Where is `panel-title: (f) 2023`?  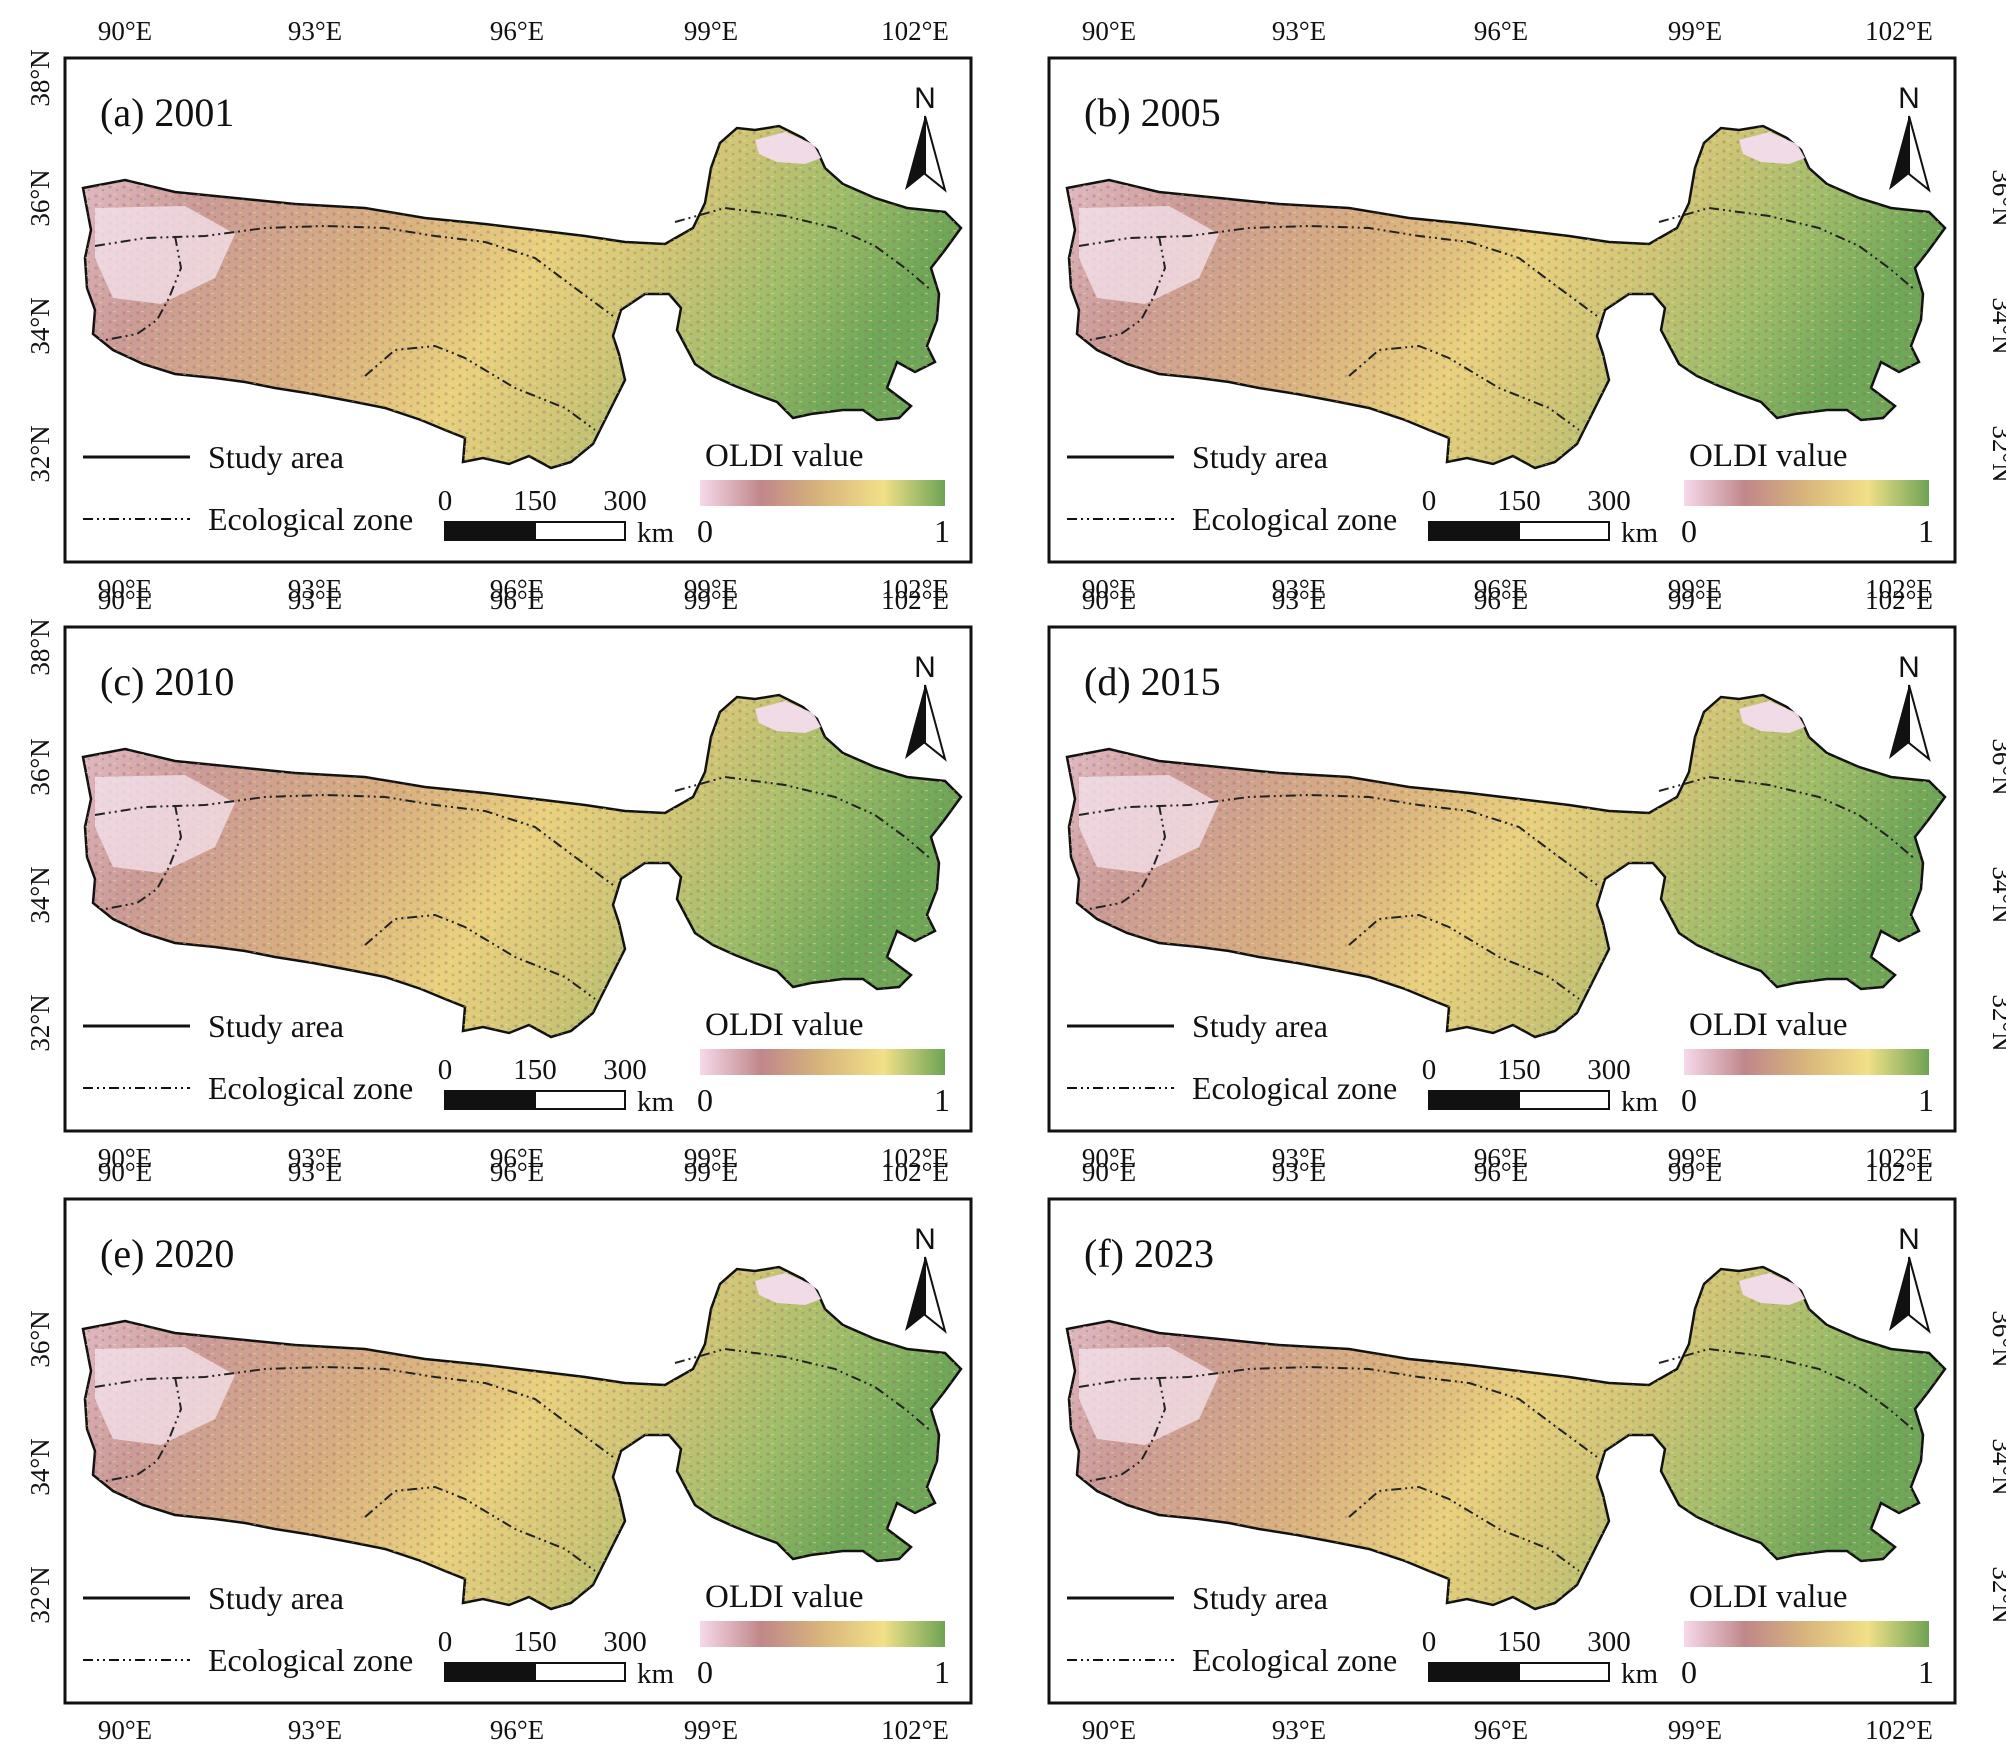
panel-title: (f) 2023 is located at coordinates (1149, 1253).